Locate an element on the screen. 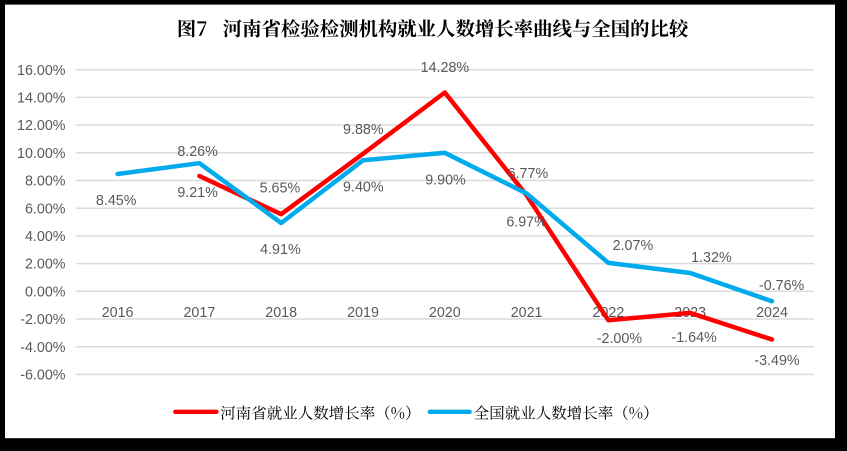 Image resolution: width=847 pixels, height=451 pixels. svg-text: -4.00% is located at coordinates (43, 348).